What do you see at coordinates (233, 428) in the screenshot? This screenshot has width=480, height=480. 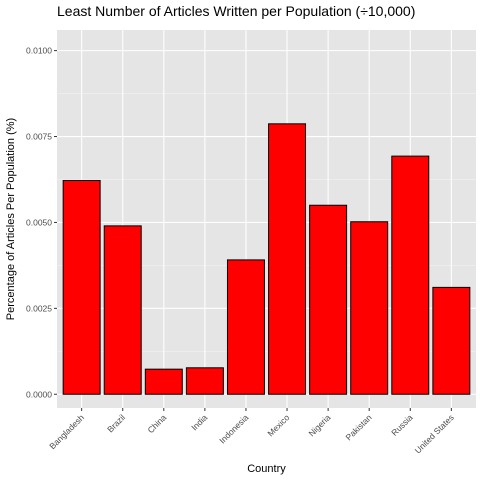 I see `x-tick-label: Indonesia` at bounding box center [233, 428].